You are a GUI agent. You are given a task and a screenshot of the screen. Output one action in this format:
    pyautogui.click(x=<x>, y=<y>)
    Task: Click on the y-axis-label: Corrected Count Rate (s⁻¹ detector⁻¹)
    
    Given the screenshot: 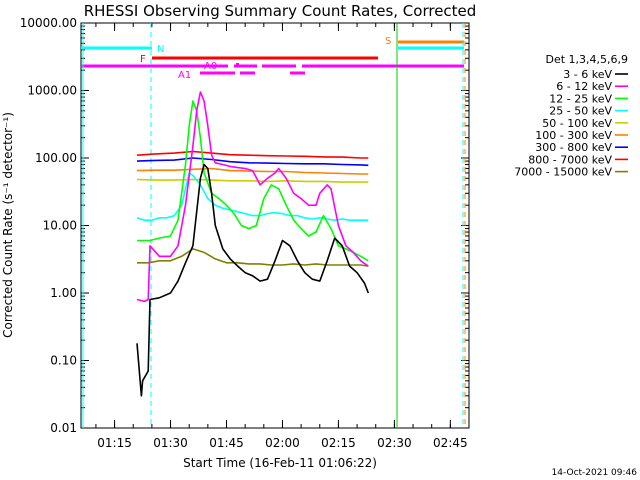 What is the action you would take?
    pyautogui.click(x=8, y=225)
    